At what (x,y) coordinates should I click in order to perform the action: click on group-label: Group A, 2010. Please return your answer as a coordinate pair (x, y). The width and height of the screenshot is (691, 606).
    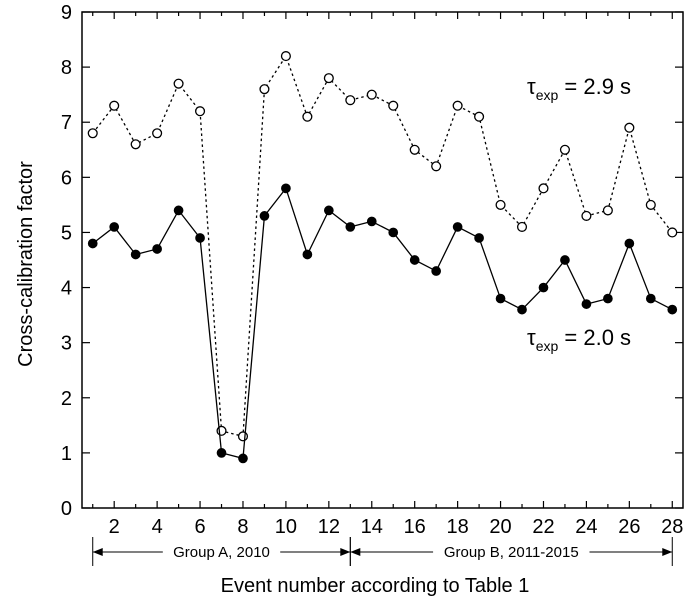
    Looking at the image, I should click on (221, 552).